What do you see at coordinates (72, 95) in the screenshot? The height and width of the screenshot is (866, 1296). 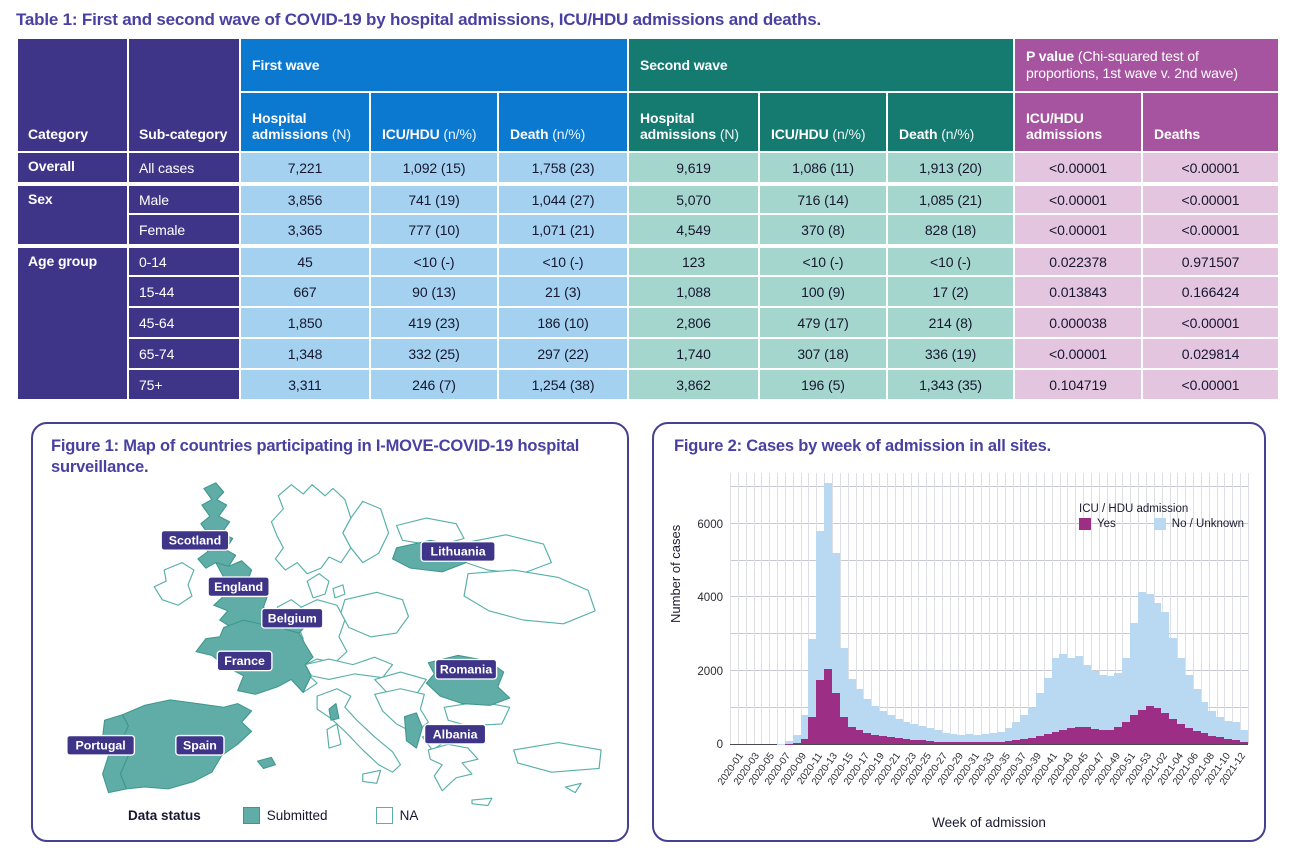 I see `col-header-category: Category` at bounding box center [72, 95].